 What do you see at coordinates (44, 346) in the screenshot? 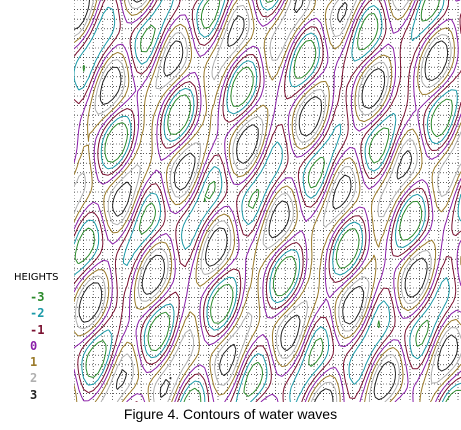
I see `legend-entries: -3 -2 -1 0 1 2 3` at bounding box center [44, 346].